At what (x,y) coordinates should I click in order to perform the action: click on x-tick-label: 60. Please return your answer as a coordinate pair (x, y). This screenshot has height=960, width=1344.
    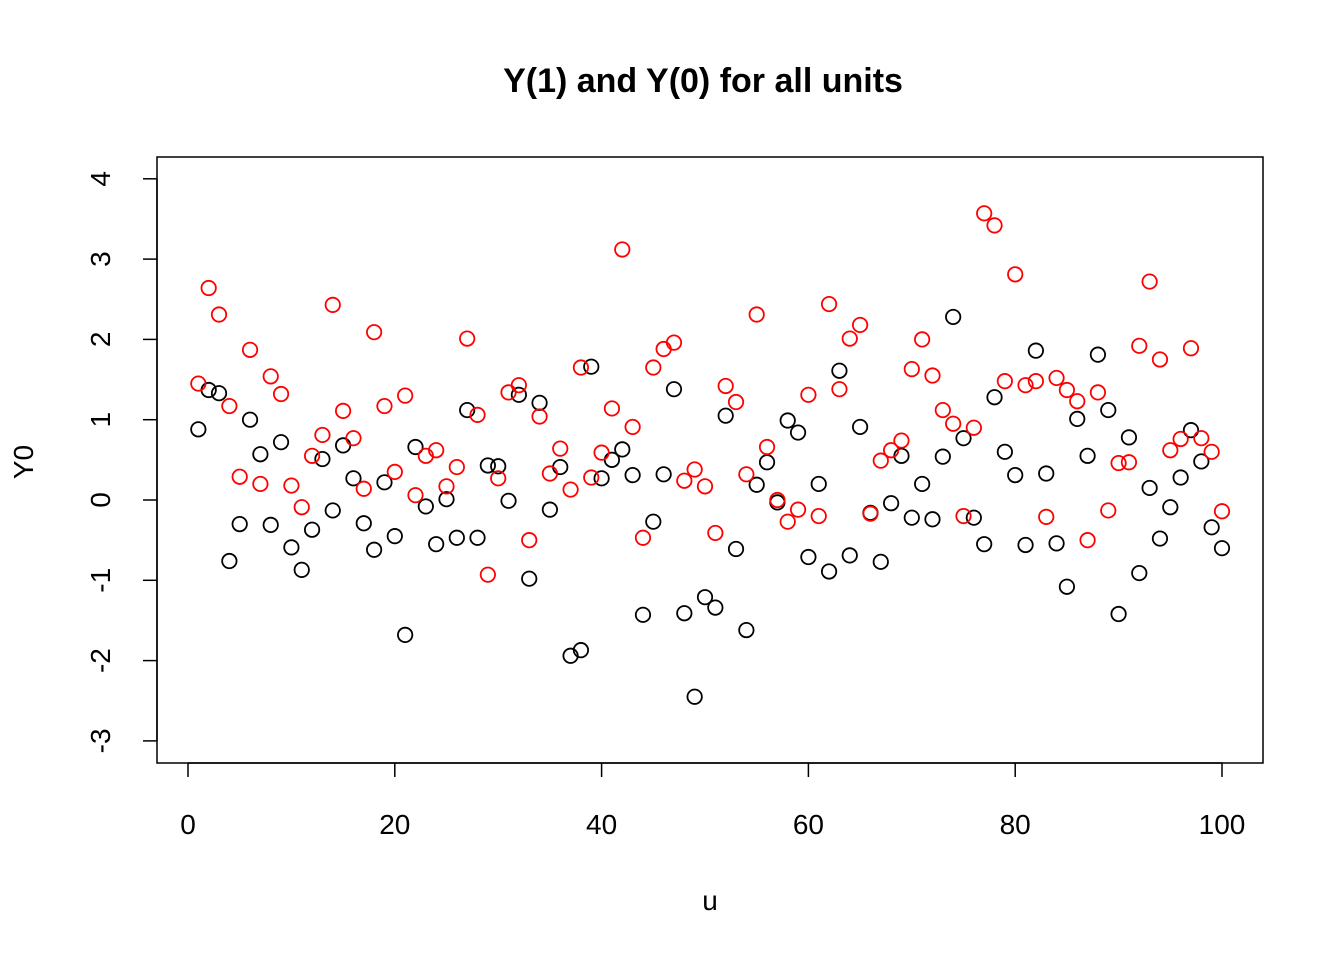
    Looking at the image, I should click on (808, 824).